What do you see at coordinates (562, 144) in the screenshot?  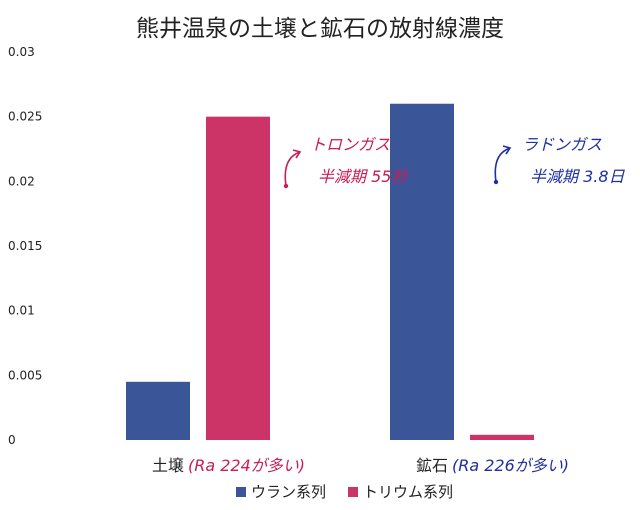 I see `annotation-line: ラドンガス` at bounding box center [562, 144].